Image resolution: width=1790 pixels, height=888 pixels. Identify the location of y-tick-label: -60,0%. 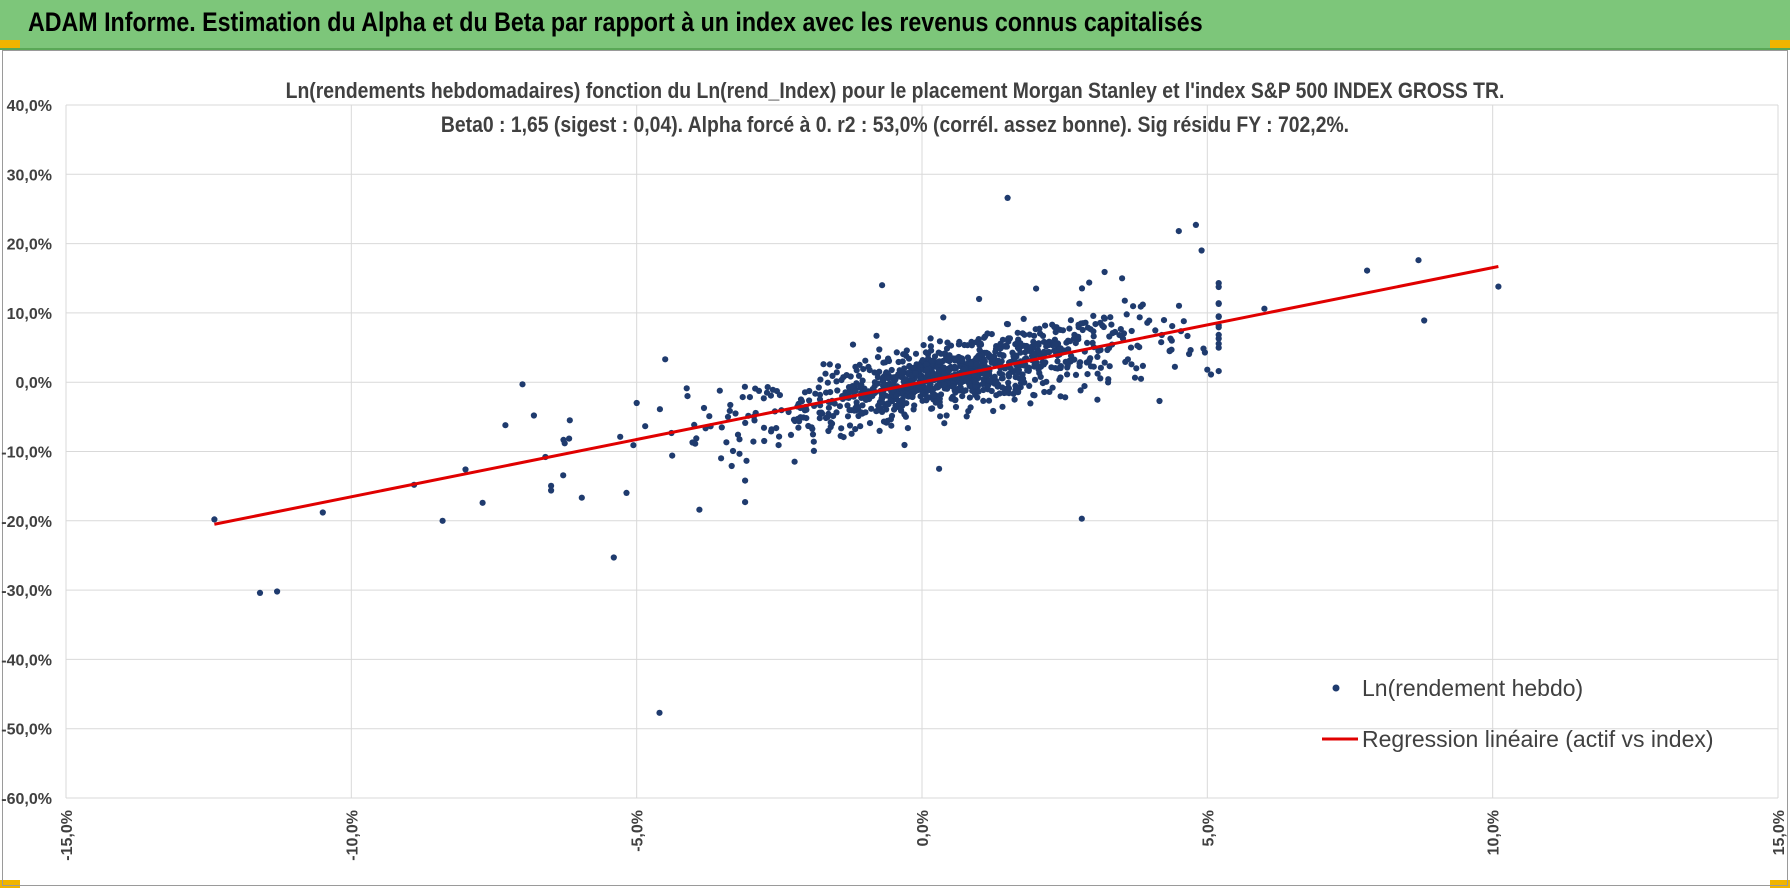
(26, 799).